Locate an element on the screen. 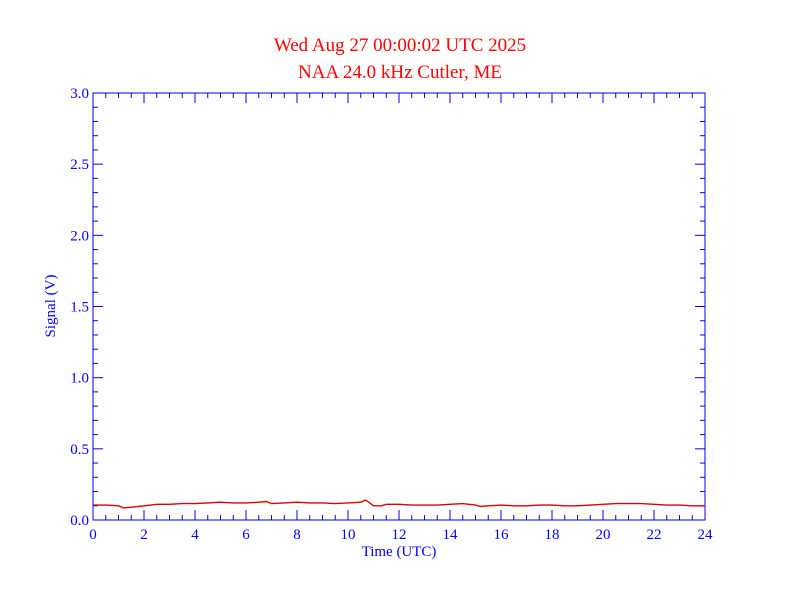  y-tick-label: 3.0 is located at coordinates (79, 94).